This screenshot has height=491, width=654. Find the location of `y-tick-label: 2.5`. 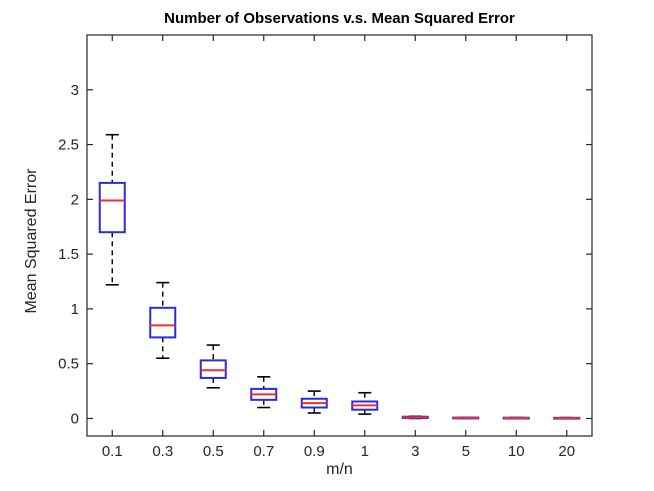

y-tick-label: 2.5 is located at coordinates (68, 145).